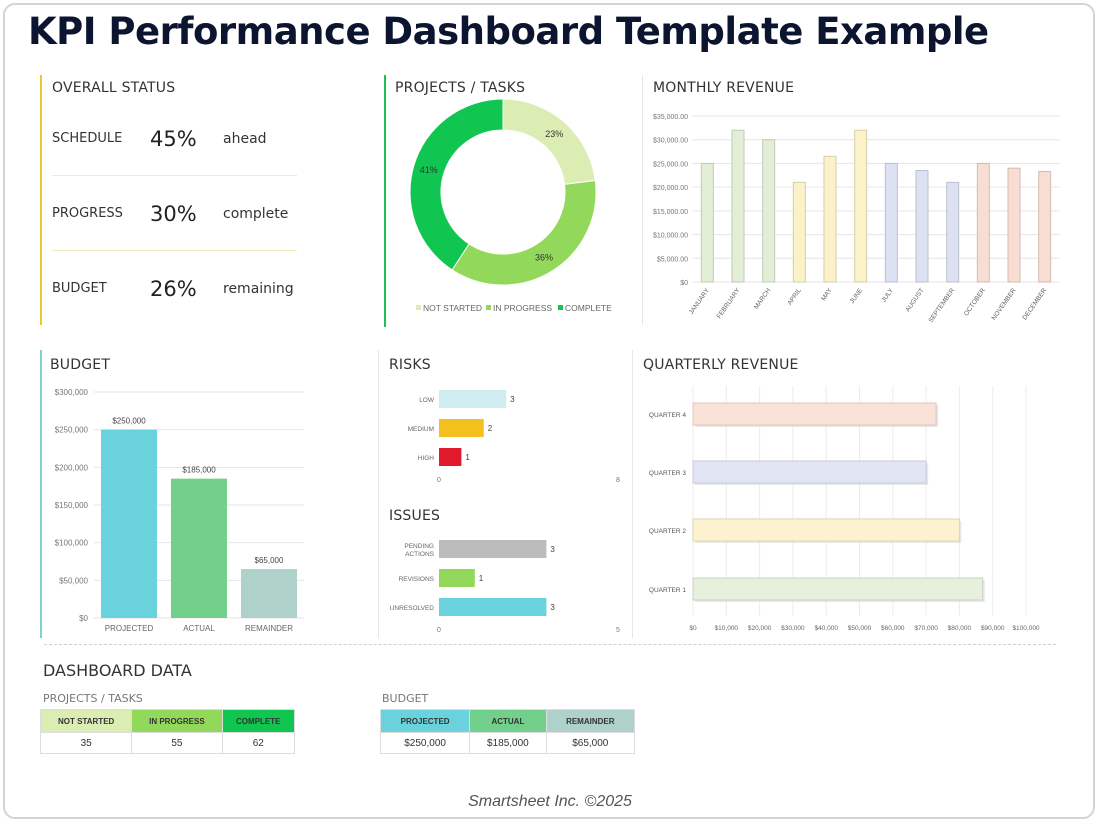 The height and width of the screenshot is (824, 1100). What do you see at coordinates (199, 470) in the screenshot?
I see `data-label: $185,000` at bounding box center [199, 470].